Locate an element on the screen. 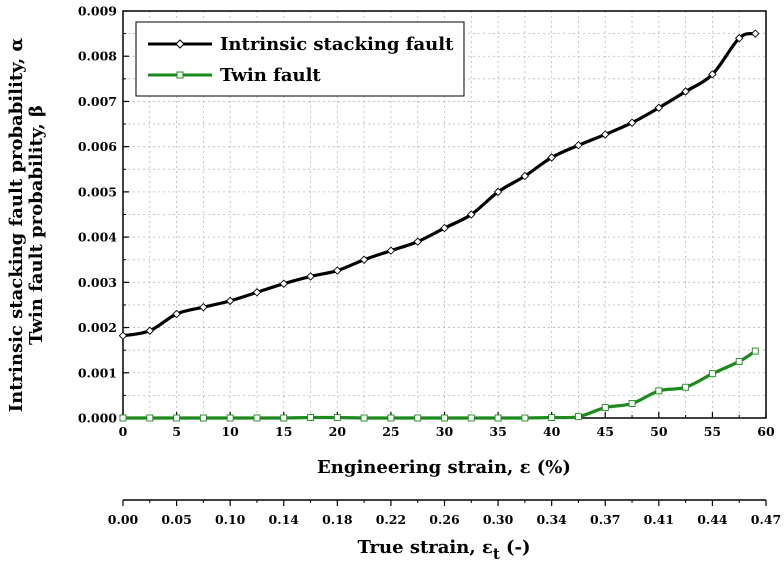 Image resolution: width=784 pixels, height=573 pixels. legend-label-twin: Twin fault is located at coordinates (270, 75).